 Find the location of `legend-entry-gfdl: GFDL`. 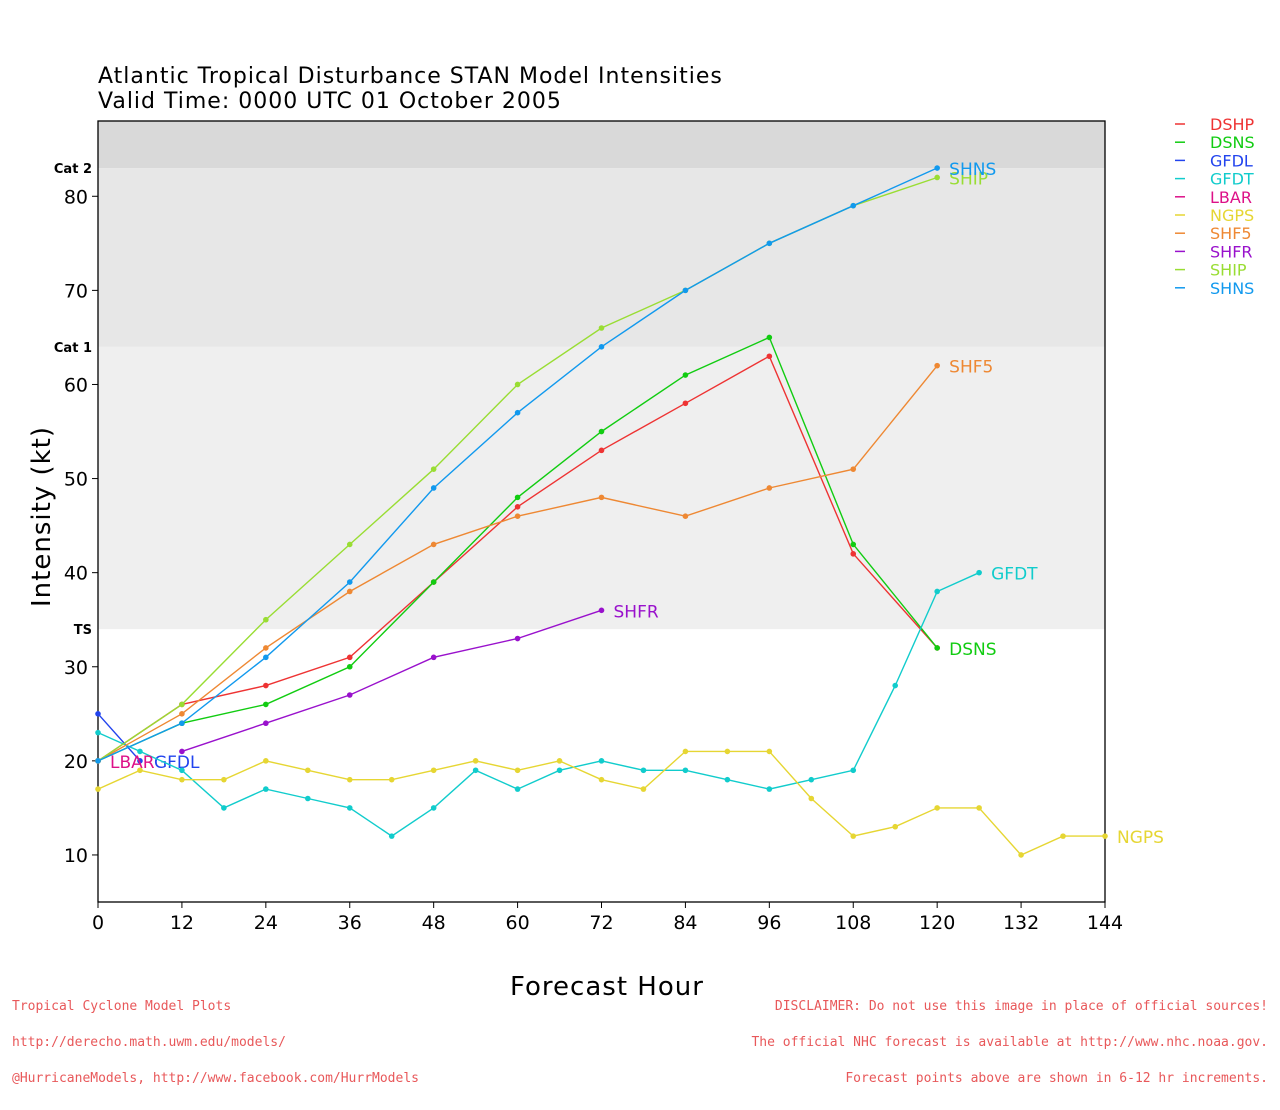

legend-entry-gfdl: GFDL is located at coordinates (1231, 160).